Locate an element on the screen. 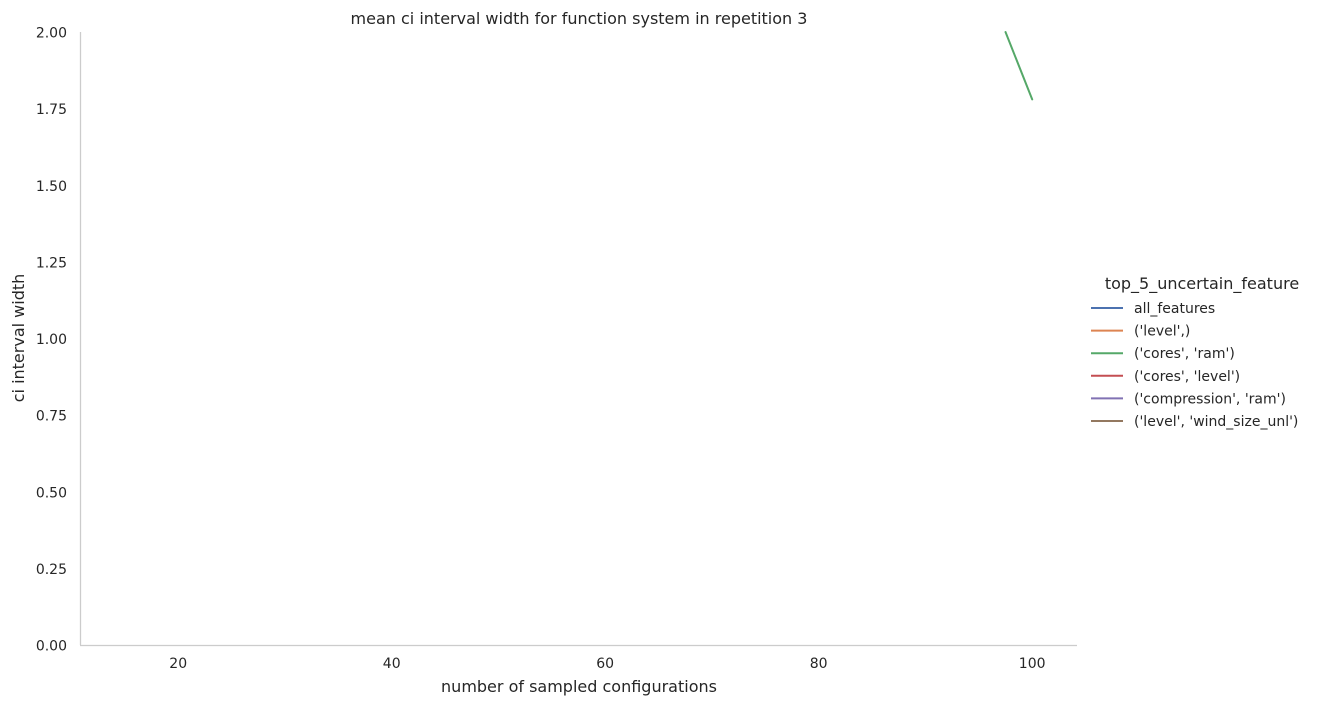 This screenshot has width=1327, height=706. legend-entry-label: ('level', 'wind_size_unl') is located at coordinates (1216, 422).